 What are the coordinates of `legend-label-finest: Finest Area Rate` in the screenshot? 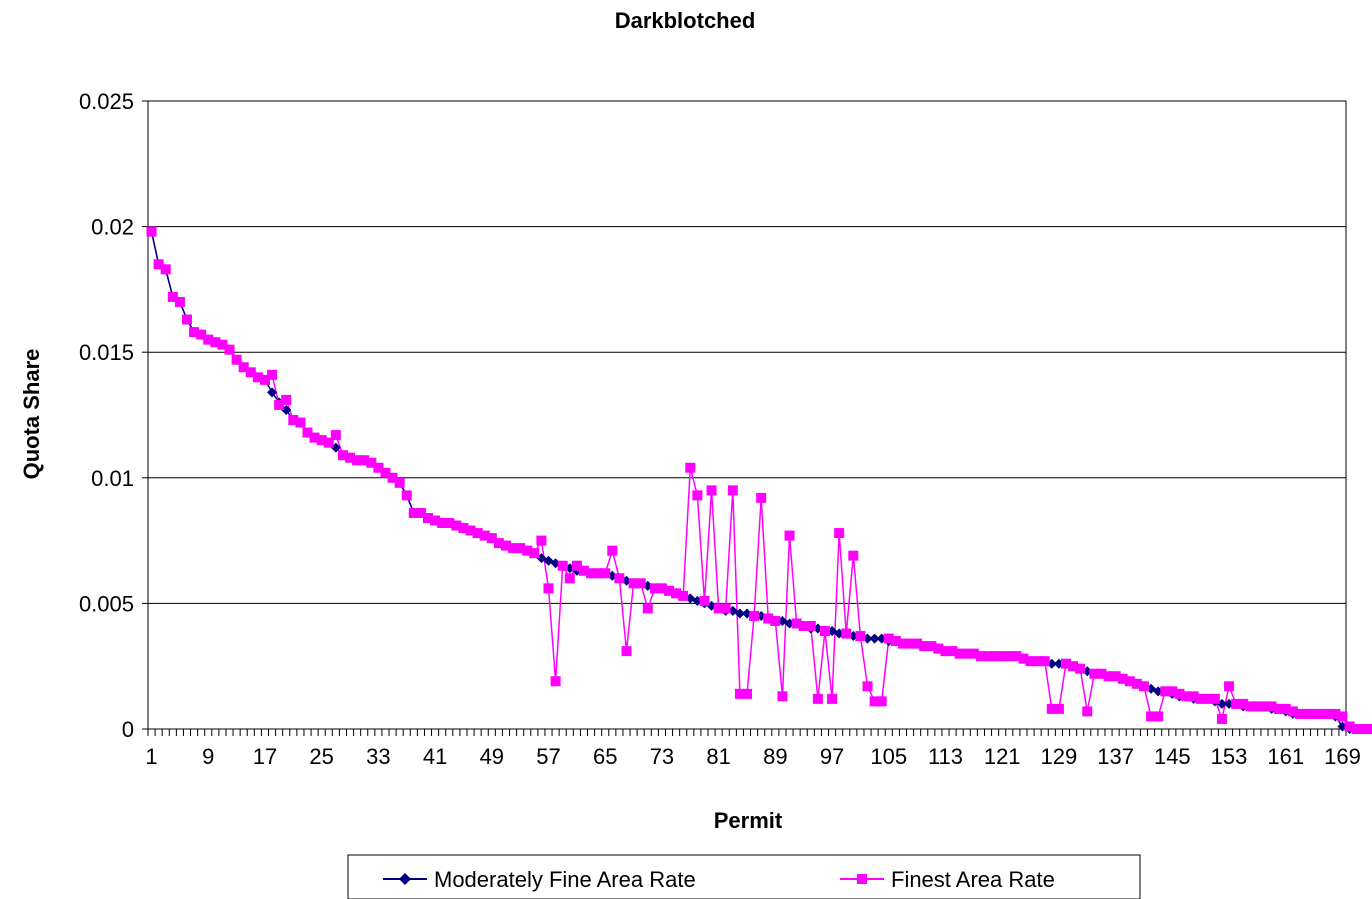 It's located at (973, 879).